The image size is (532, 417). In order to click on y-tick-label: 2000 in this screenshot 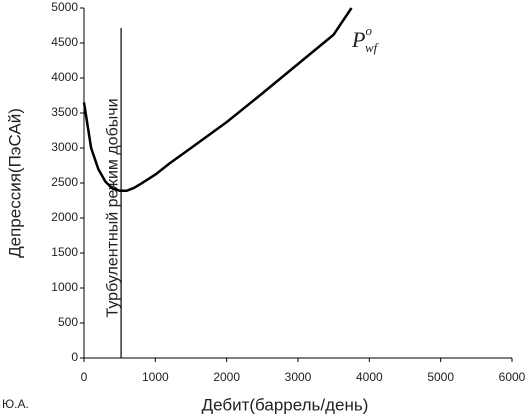, I will do `click(64, 217)`.